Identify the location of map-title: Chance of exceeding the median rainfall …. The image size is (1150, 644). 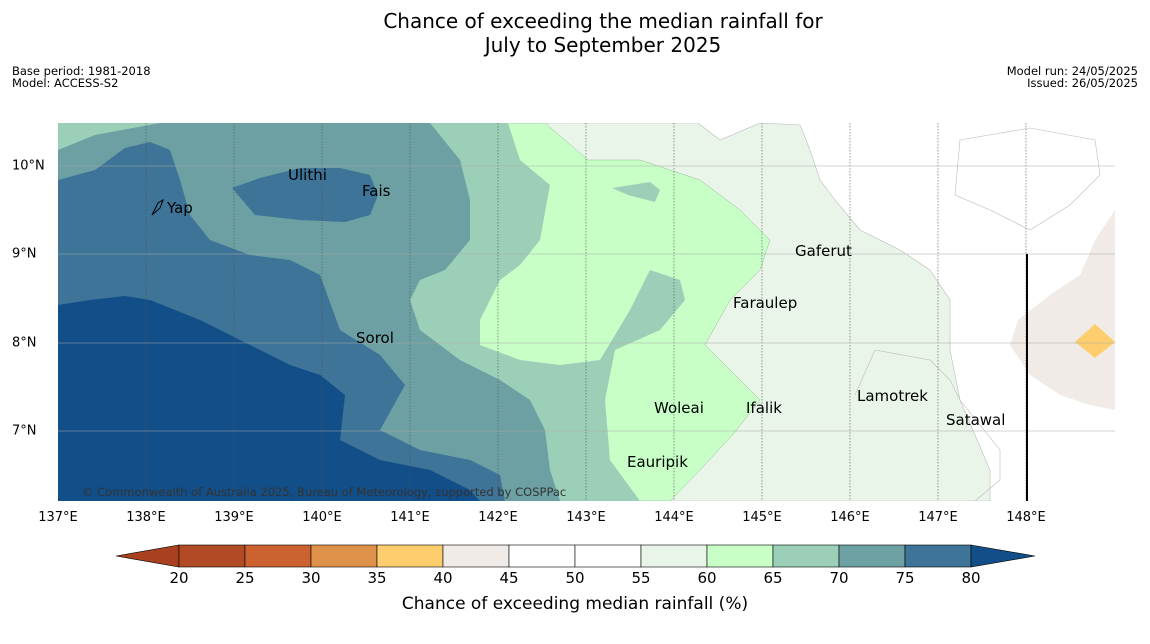
(575, 33).